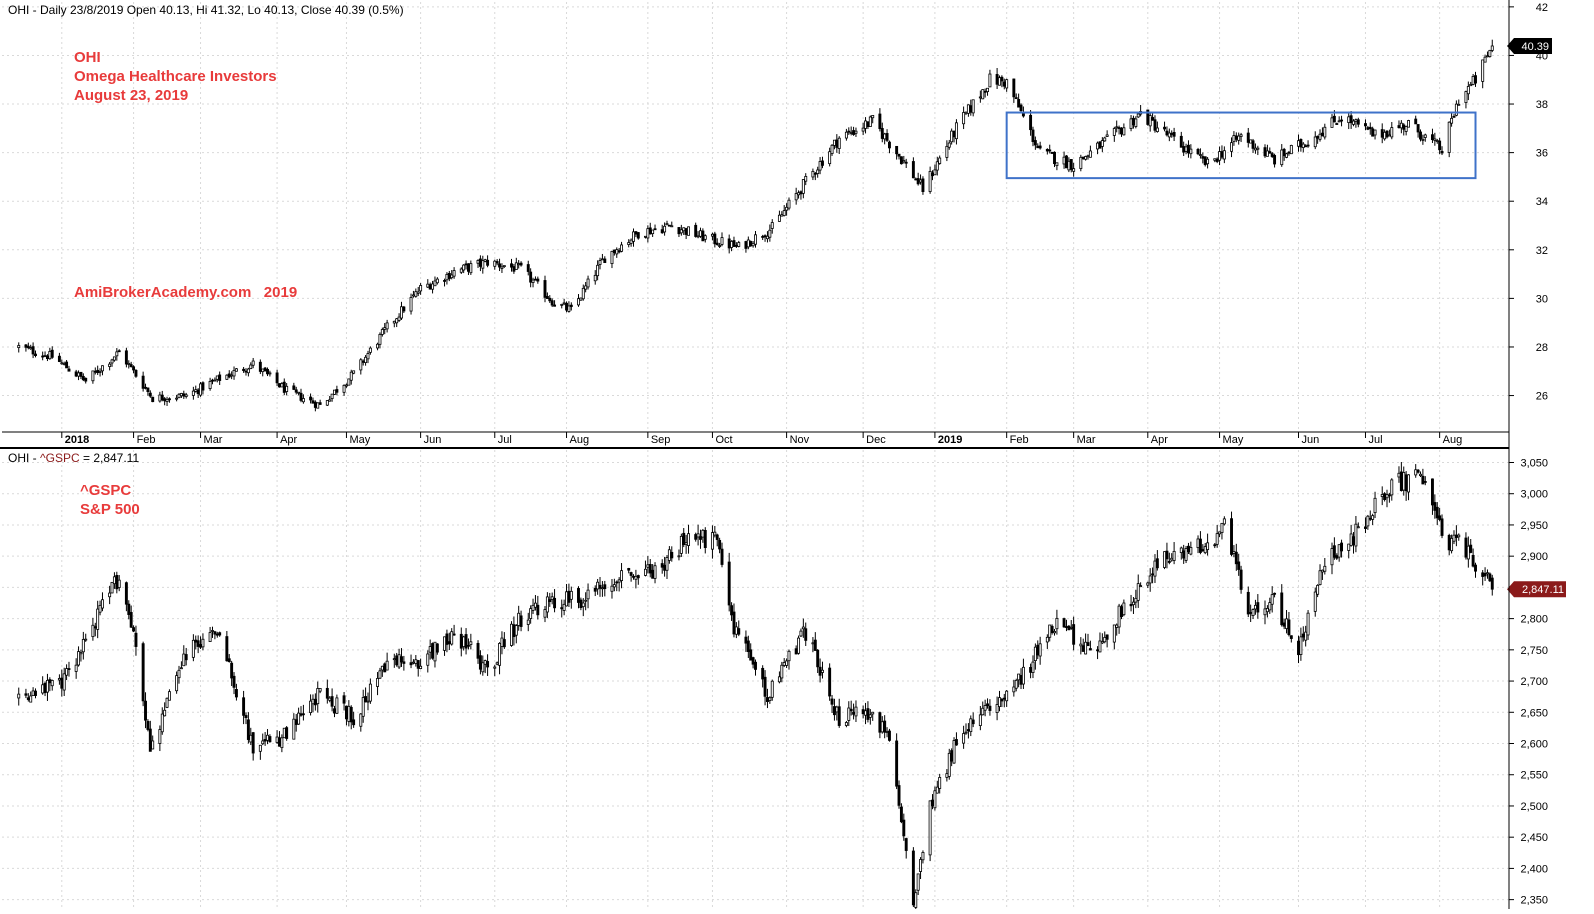 The image size is (1594, 914). What do you see at coordinates (1534, 463) in the screenshot?
I see `gspc-ytick-label: 3,050` at bounding box center [1534, 463].